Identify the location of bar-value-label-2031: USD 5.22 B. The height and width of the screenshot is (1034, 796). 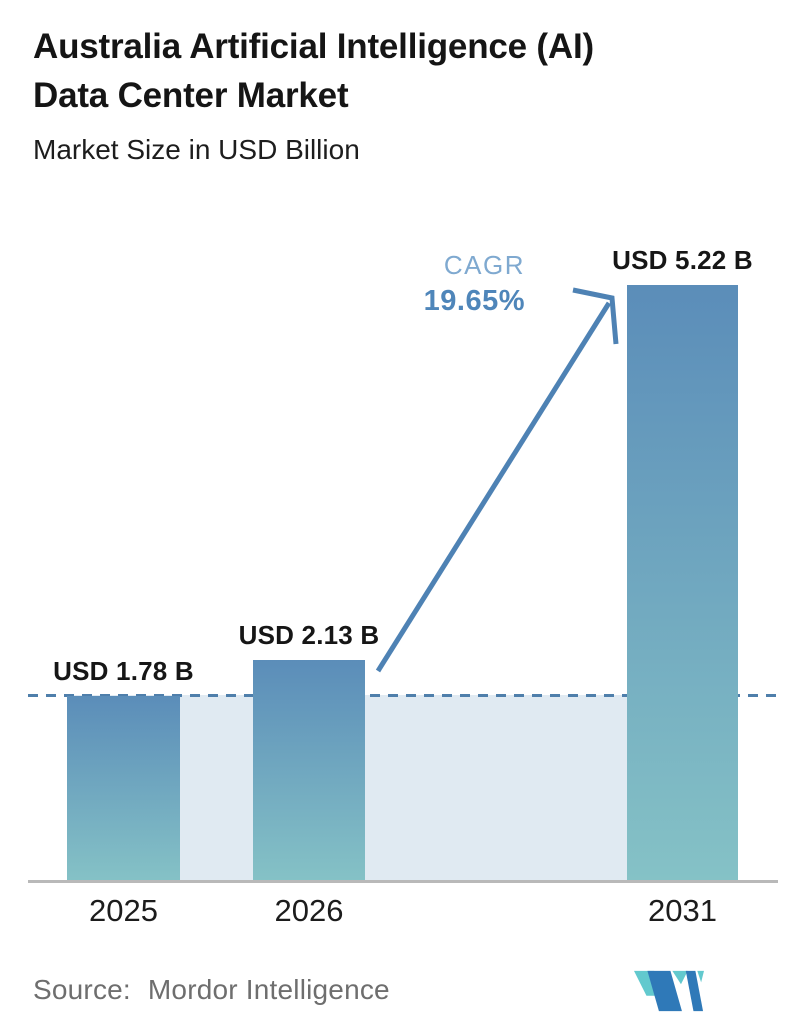
(682, 260).